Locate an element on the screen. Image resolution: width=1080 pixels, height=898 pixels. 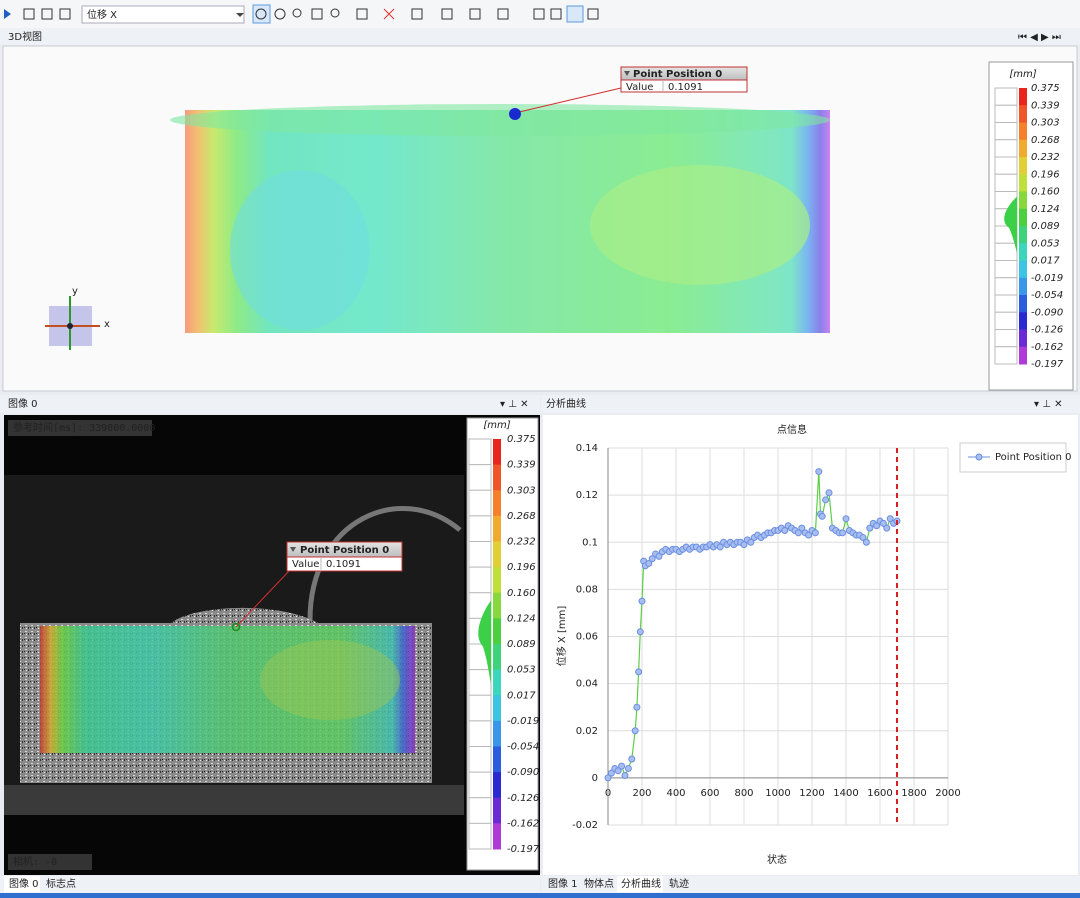
toolbar-icons is located at coordinates (427, 14).